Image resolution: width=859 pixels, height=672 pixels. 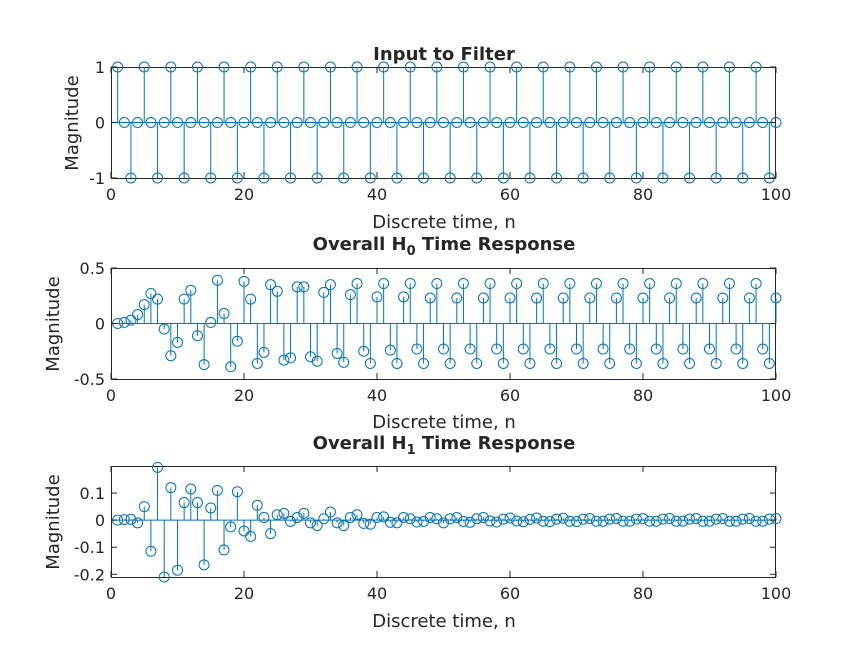 What do you see at coordinates (53, 323) in the screenshot?
I see `y-axis-label: Magnitude` at bounding box center [53, 323].